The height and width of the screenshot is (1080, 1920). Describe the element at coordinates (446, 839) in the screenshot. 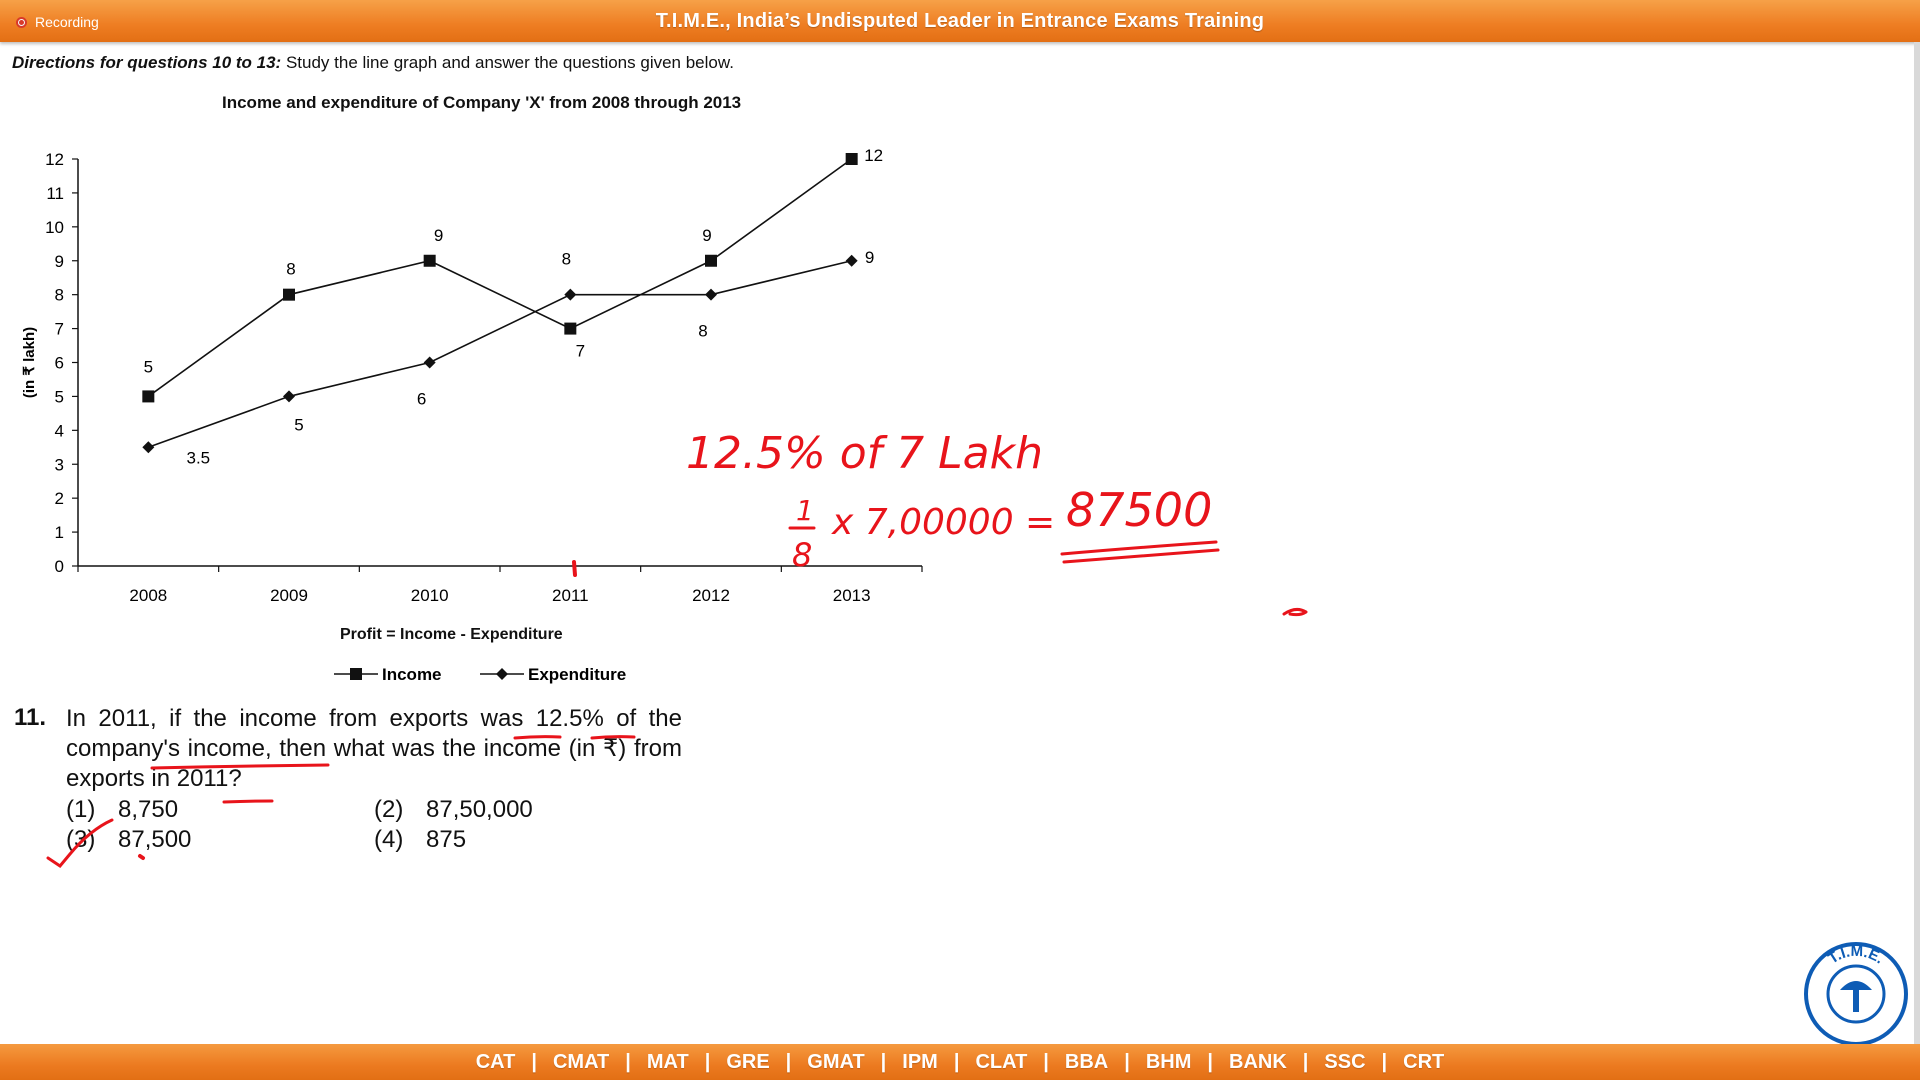

I see `option-4-value: 875` at that location.